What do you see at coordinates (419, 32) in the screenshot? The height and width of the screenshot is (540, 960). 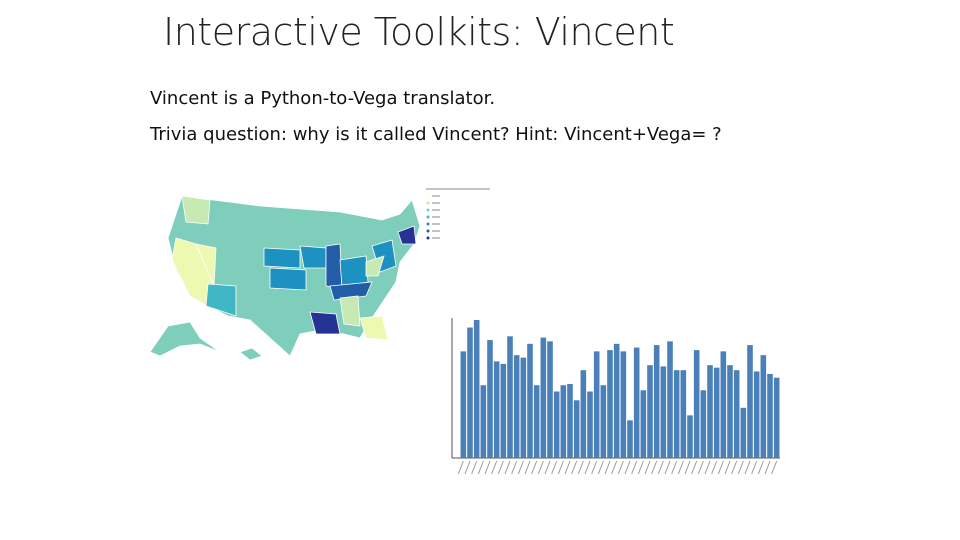 I see `slide-title: Interactive Toolkits: Vincent` at bounding box center [419, 32].